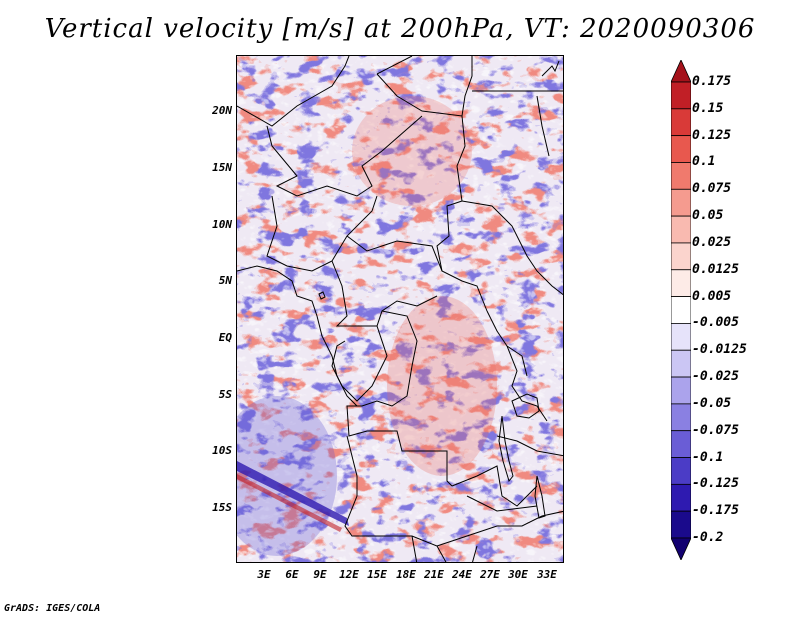 The image size is (800, 618). What do you see at coordinates (462, 574) in the screenshot?
I see `lon-label-24e: 24E` at bounding box center [462, 574].